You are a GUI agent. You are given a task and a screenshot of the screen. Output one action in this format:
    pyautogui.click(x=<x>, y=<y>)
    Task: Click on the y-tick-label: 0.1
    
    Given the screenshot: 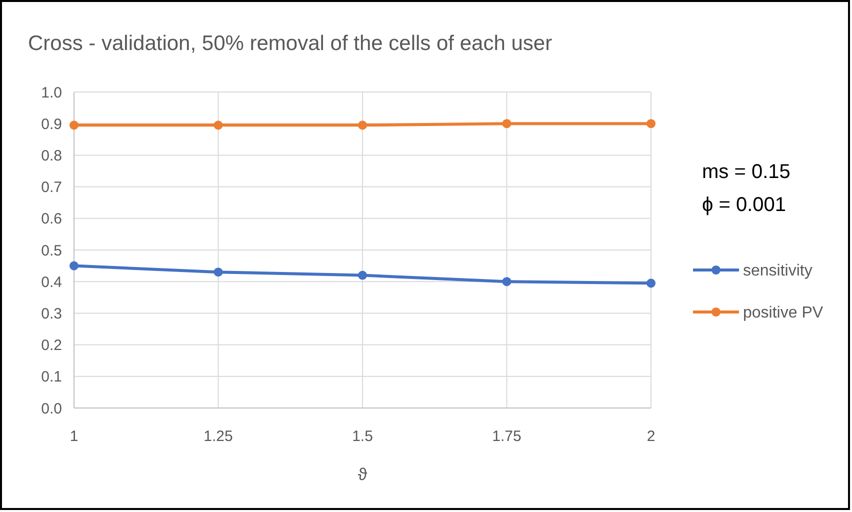 What is the action you would take?
    pyautogui.click(x=51, y=377)
    